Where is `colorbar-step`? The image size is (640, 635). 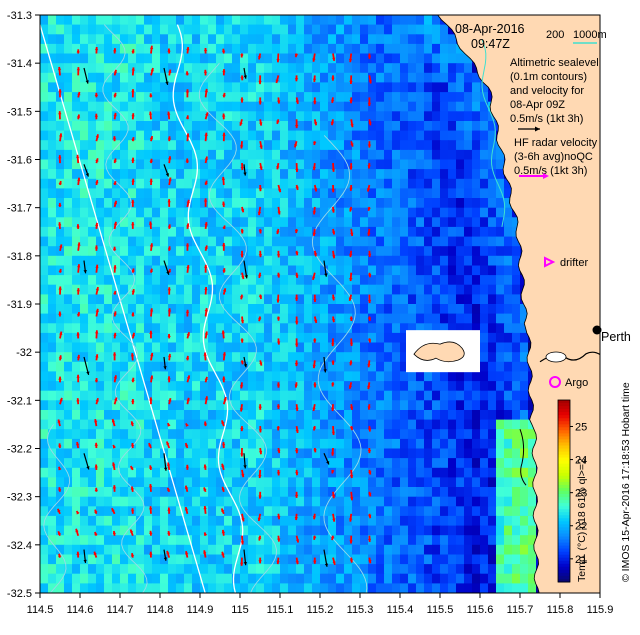 colorbar-step is located at coordinates (564, 490).